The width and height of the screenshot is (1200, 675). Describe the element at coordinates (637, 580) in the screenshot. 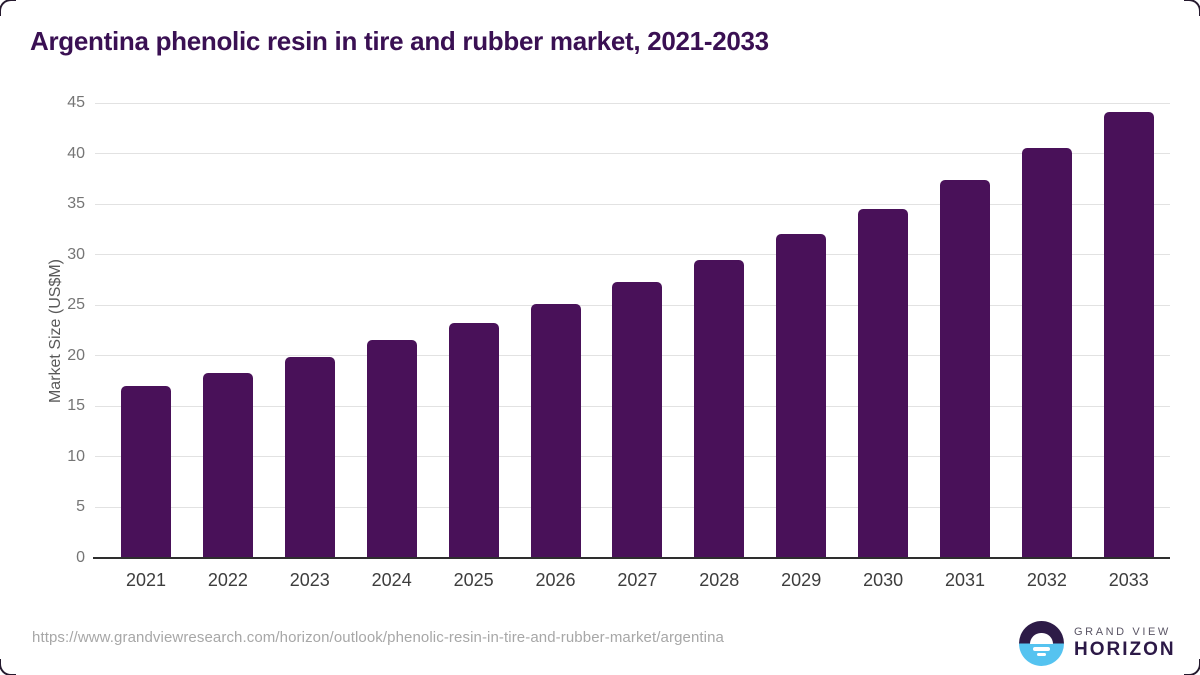

I see `x-tick-label-2027: 2027` at that location.